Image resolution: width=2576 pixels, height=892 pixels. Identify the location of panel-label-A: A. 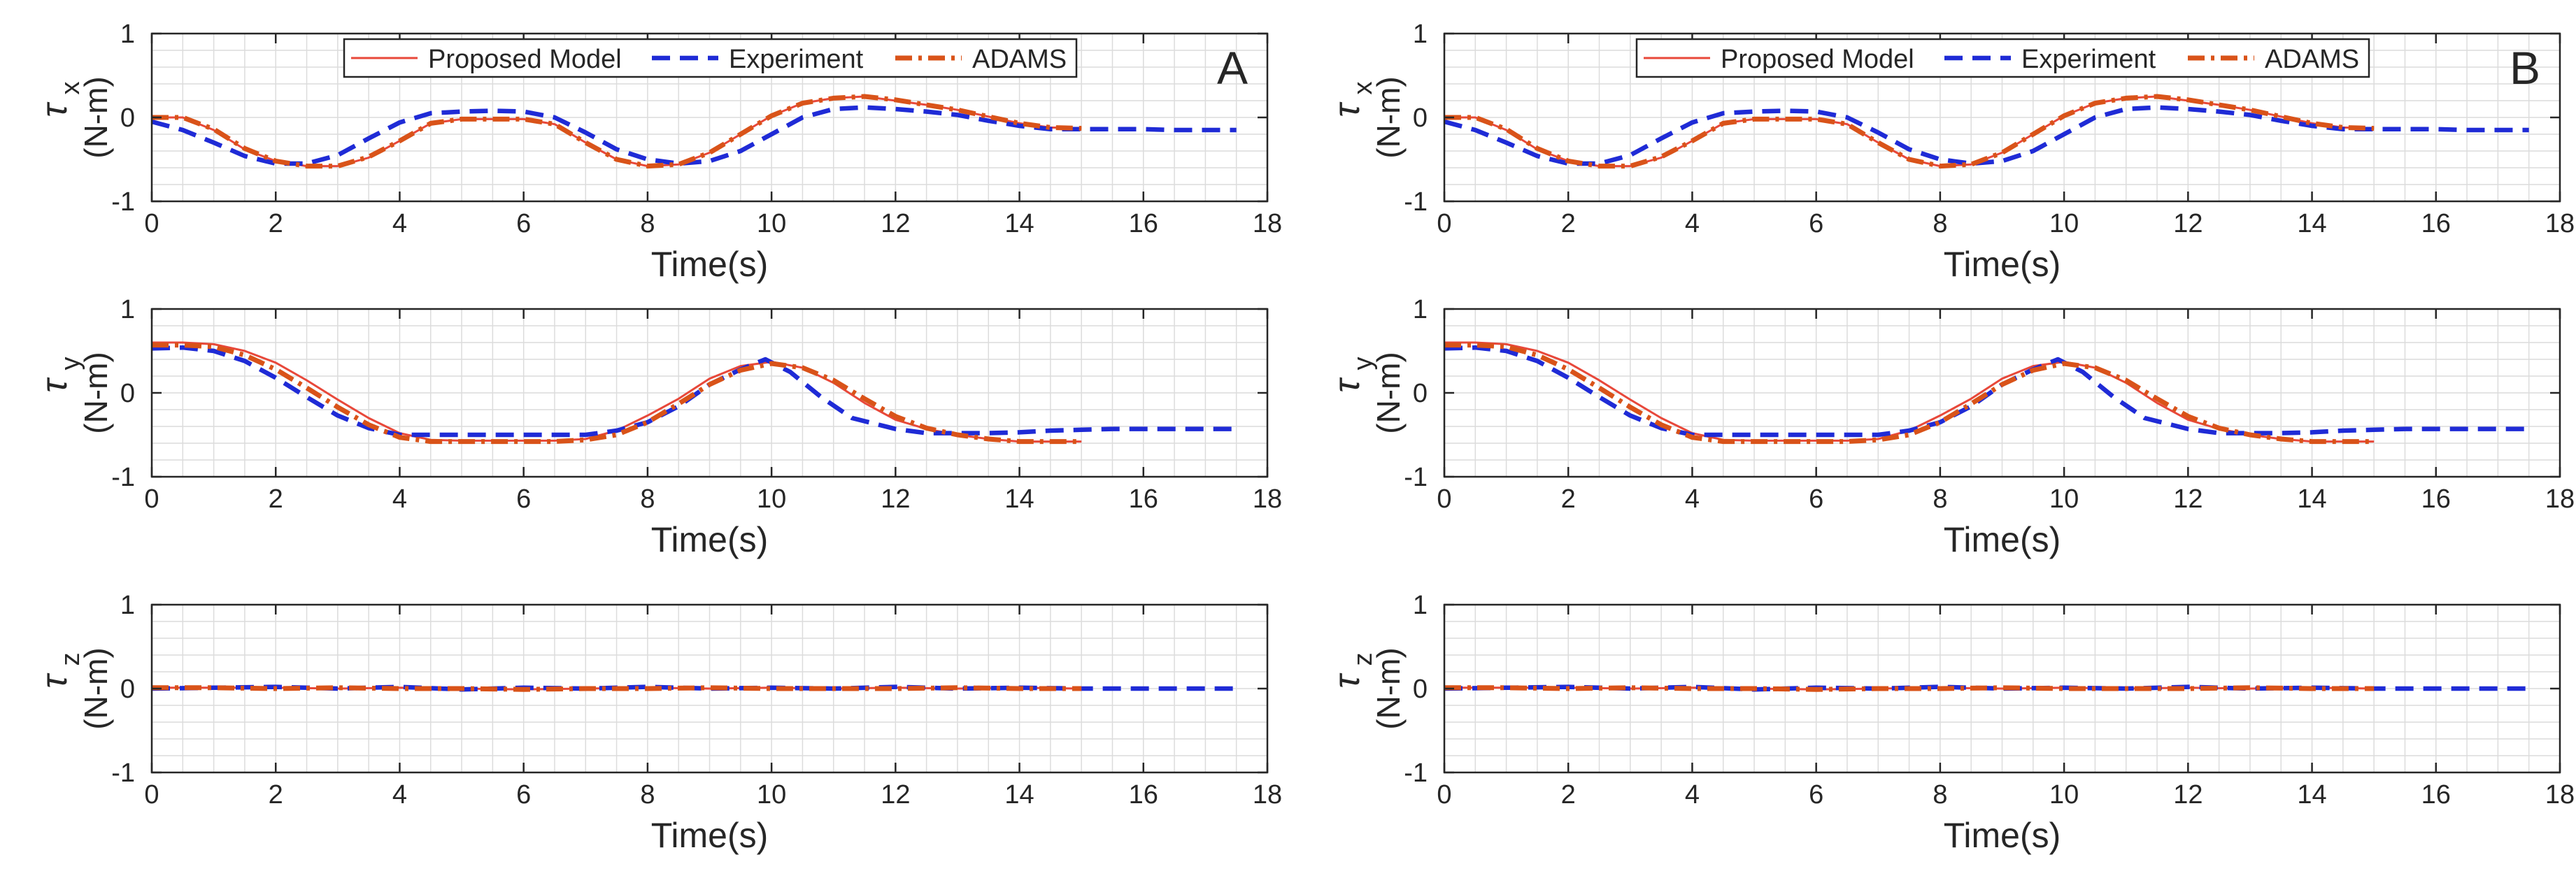
(1232, 68).